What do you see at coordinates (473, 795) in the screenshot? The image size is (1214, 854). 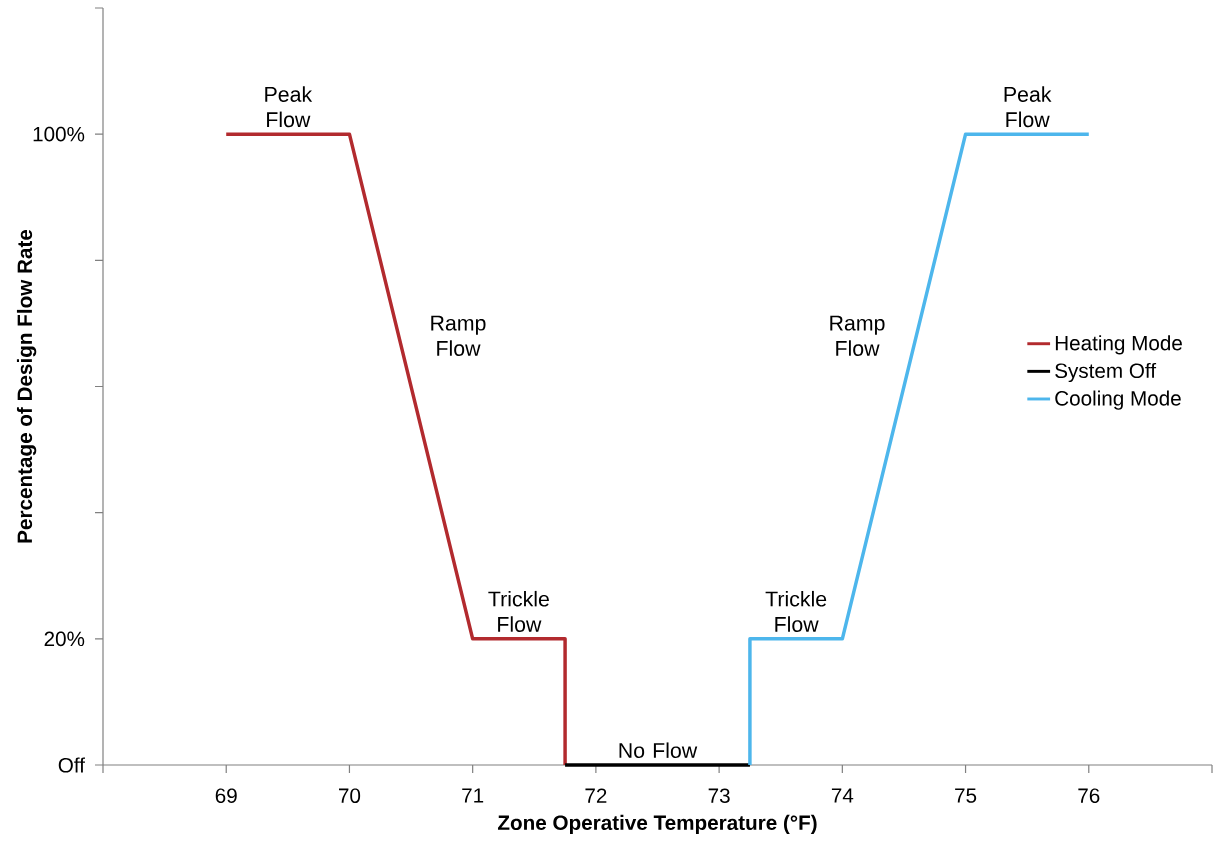 I see `x-tick-label: 71` at bounding box center [473, 795].